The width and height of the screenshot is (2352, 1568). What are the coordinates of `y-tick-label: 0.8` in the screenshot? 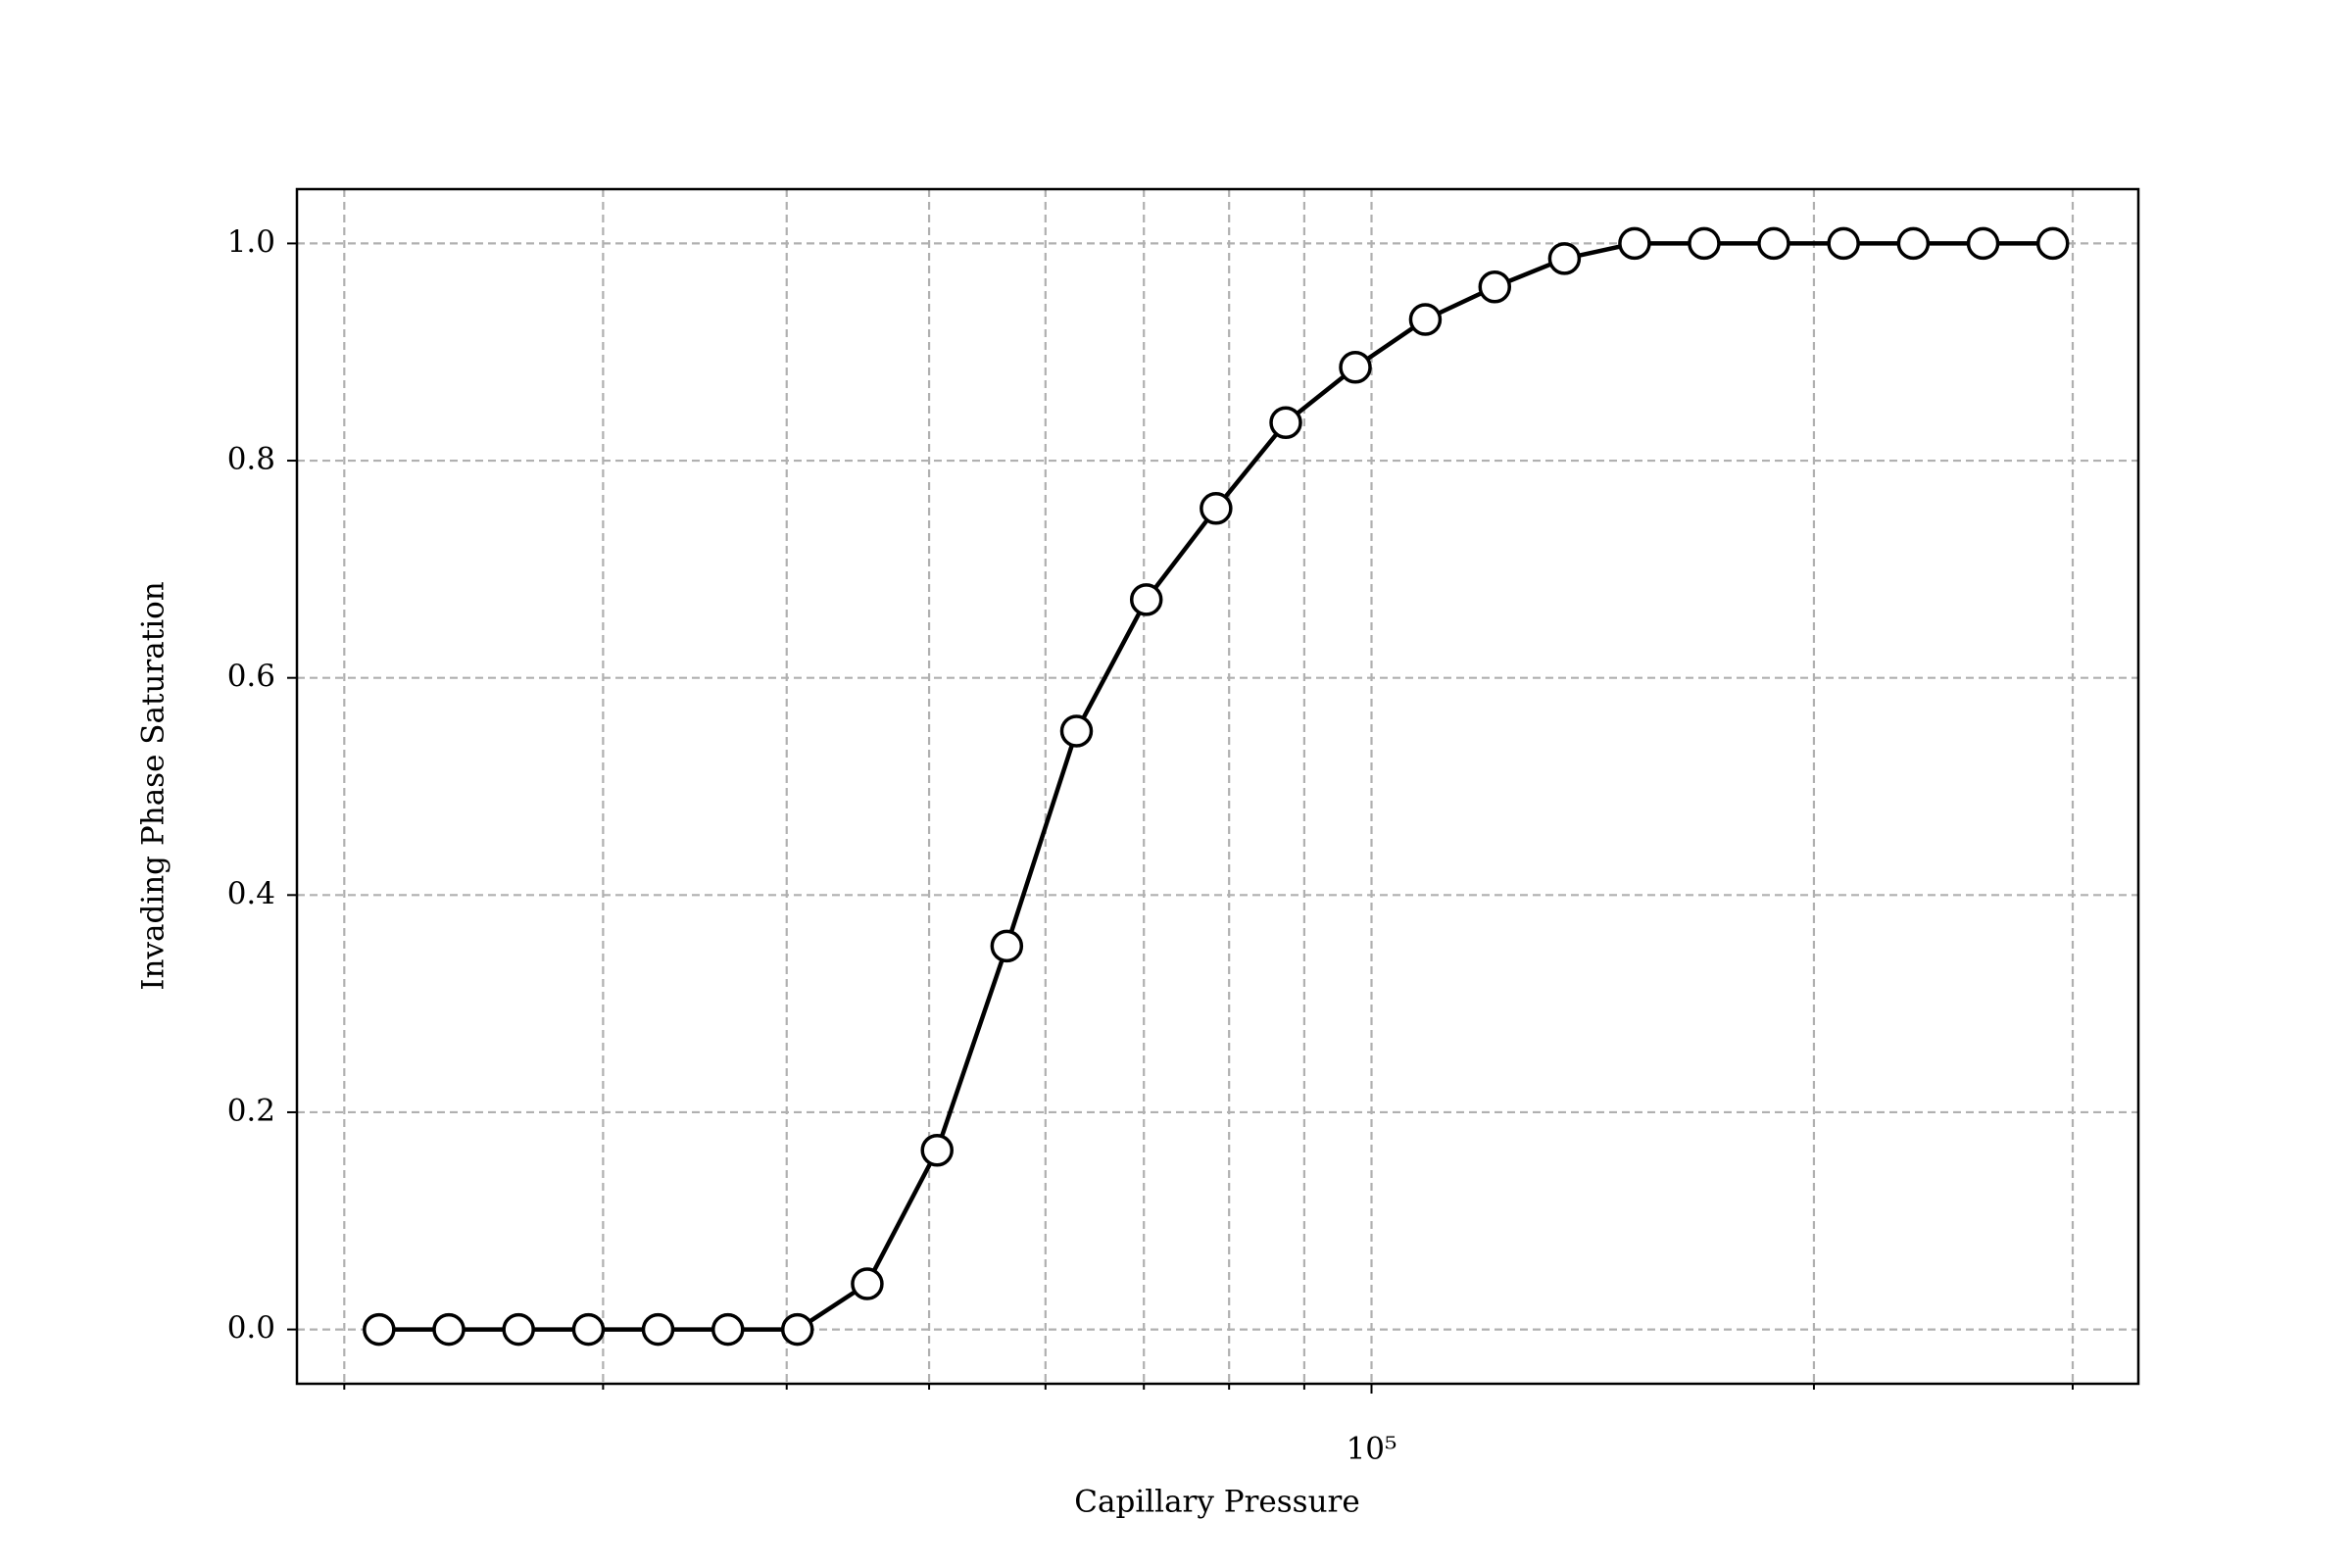 It's located at (251, 459).